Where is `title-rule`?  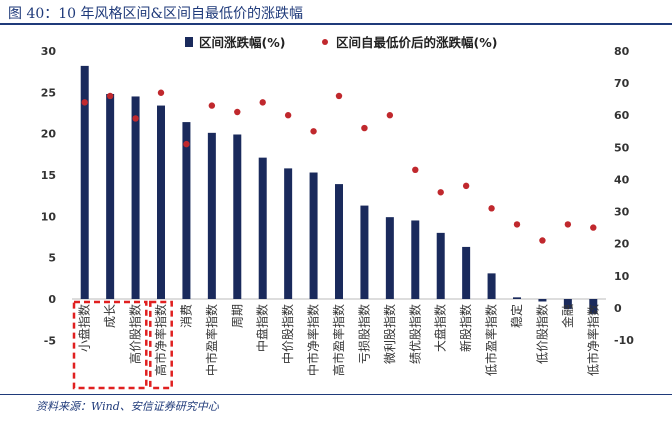 title-rule is located at coordinates (336, 24).